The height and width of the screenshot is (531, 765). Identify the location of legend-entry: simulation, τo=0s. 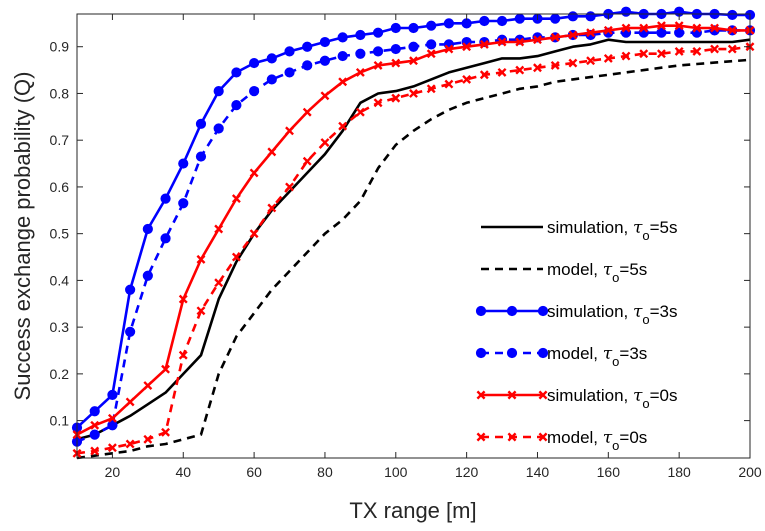
(577, 398).